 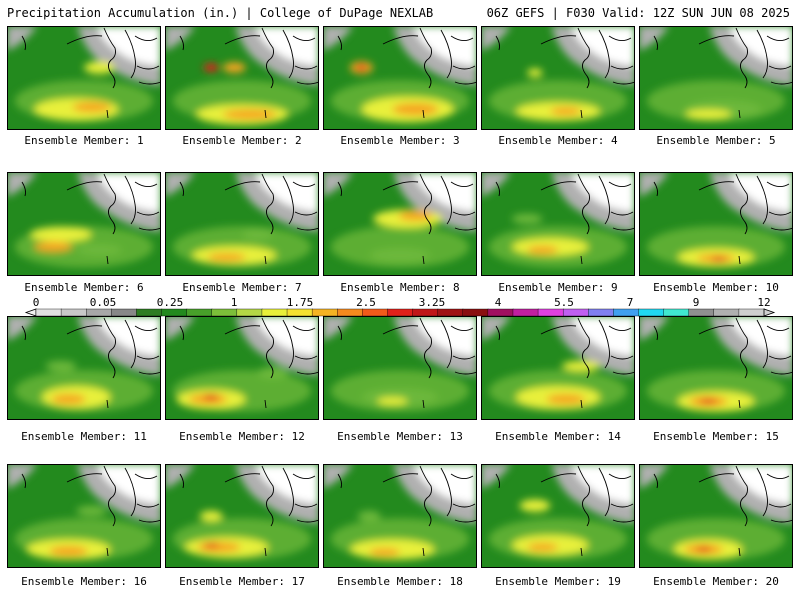 I want to click on member-label: Ensemble Member: 18, so click(x=400, y=581).